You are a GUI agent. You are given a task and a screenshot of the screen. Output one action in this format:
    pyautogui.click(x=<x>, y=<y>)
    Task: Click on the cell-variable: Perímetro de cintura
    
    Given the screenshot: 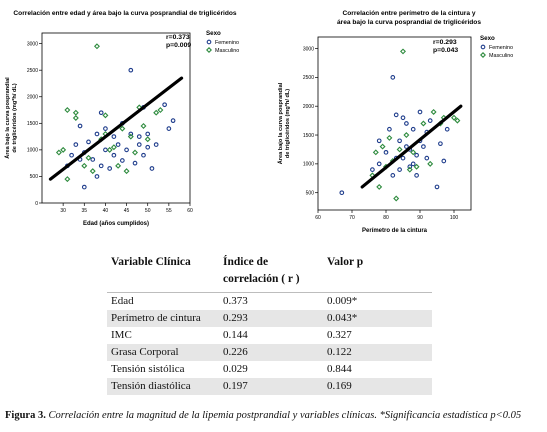 What is the action you would take?
    pyautogui.click(x=163, y=318)
    